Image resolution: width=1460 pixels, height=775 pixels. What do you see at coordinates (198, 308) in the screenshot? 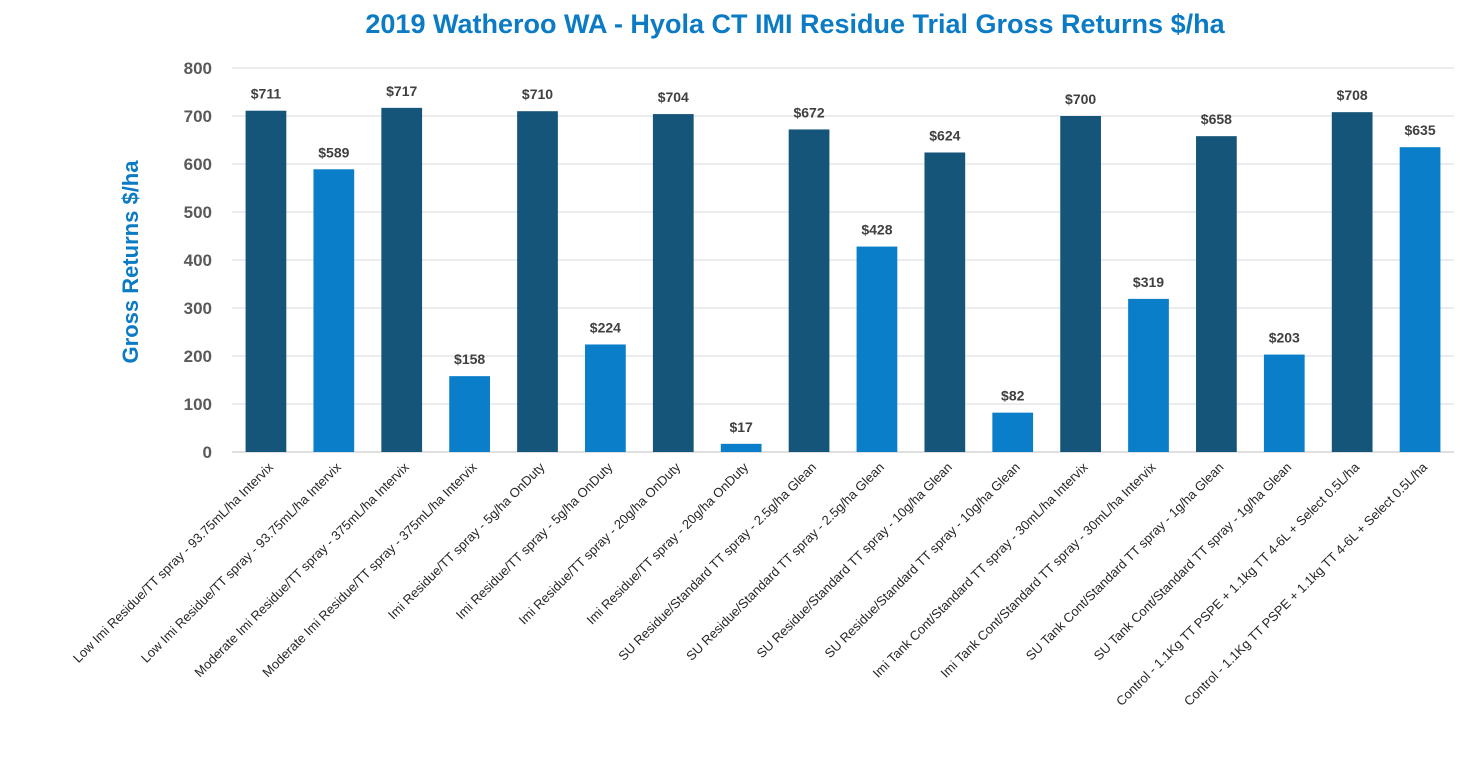
I see `y-tick-label: 300` at bounding box center [198, 308].